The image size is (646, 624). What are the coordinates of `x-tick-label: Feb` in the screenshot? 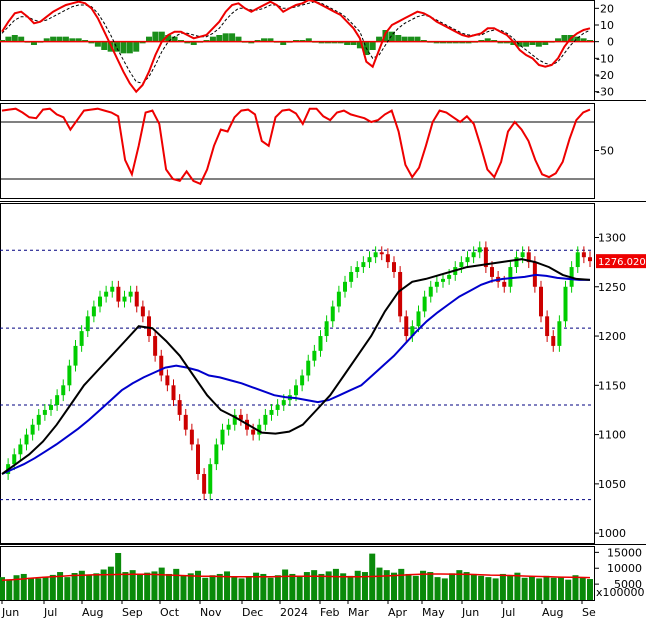 It's located at (329, 612).